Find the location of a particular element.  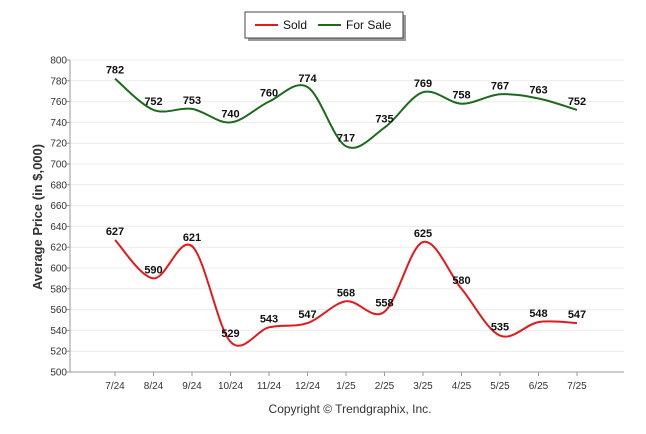

x-tick-label-12-24: 12/24 is located at coordinates (307, 386).